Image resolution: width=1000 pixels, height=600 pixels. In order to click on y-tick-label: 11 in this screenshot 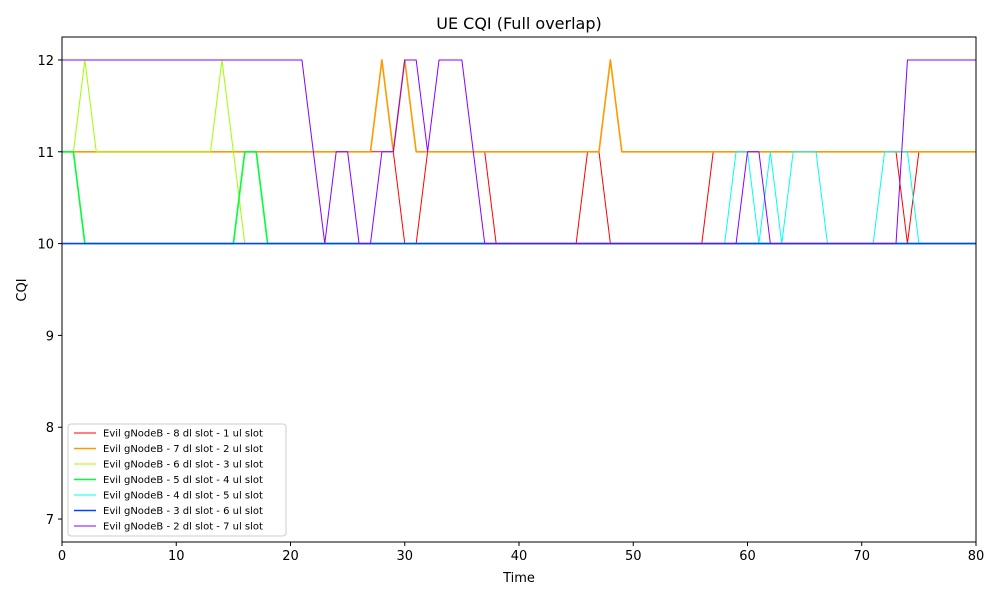, I will do `click(45, 153)`.